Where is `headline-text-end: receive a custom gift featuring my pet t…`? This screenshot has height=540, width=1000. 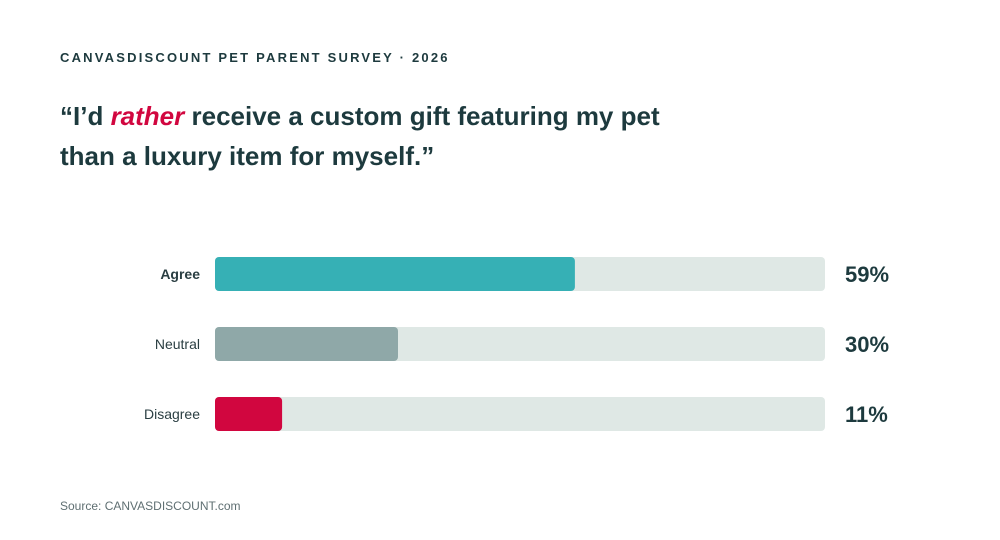 headline-text-end: receive a custom gift featuring my pet t… is located at coordinates (360, 136).